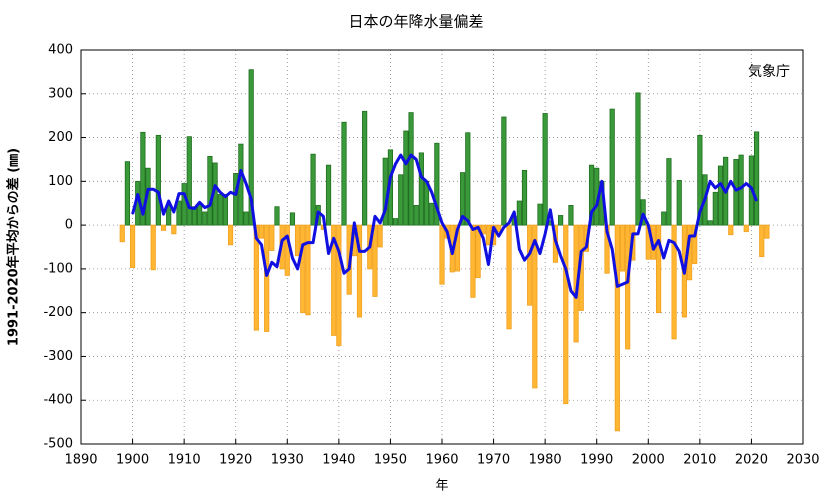 The image size is (833, 498). What do you see at coordinates (802, 460) in the screenshot?
I see `x-tick-label: 2030` at bounding box center [802, 460].